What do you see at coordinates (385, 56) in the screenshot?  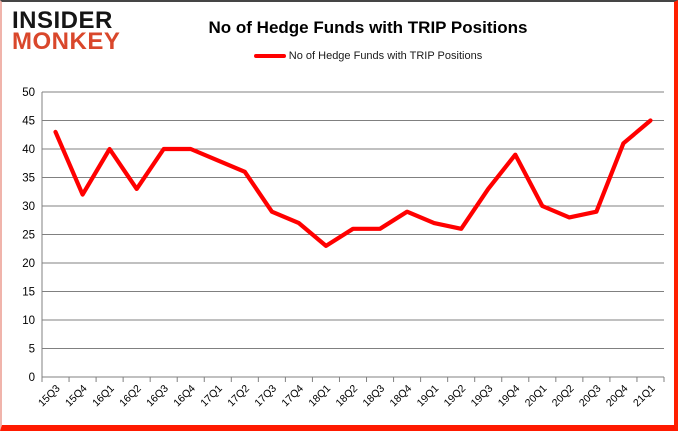 I see `legend-label: No of Hedge Funds with TRIP Positions` at bounding box center [385, 56].